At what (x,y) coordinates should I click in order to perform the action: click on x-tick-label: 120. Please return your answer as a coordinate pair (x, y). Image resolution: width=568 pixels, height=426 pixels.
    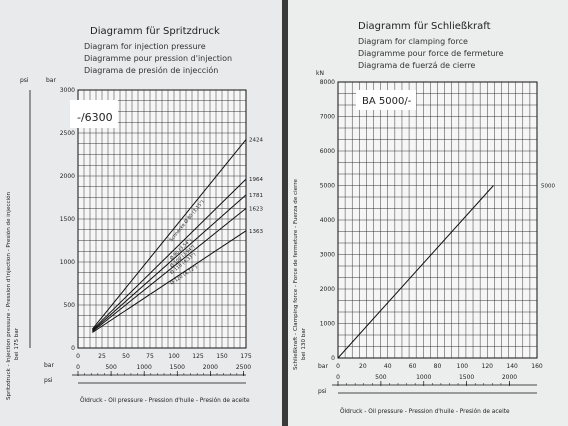
    Looking at the image, I should click on (488, 366).